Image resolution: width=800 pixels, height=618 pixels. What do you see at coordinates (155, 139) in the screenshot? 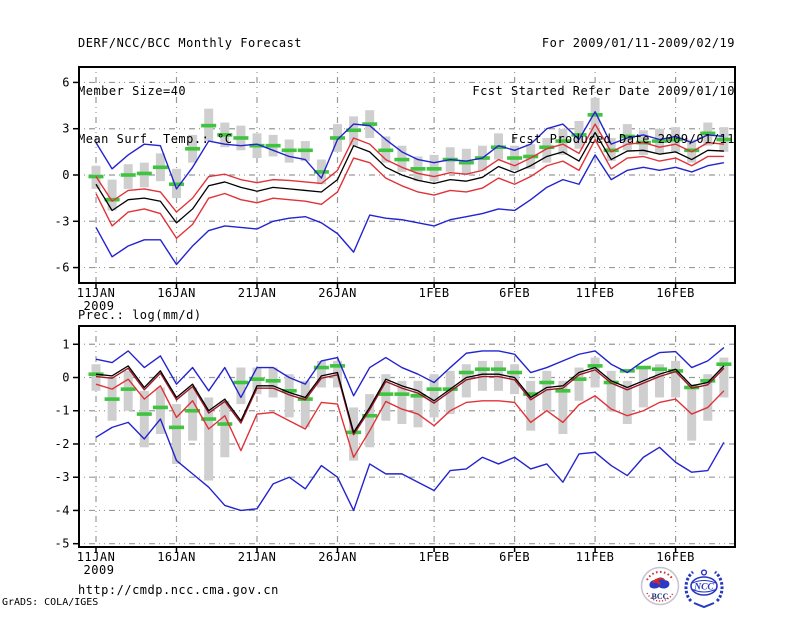
I see `temperature-panel-title: Mean Surf. Temp.: °C` at bounding box center [155, 139].